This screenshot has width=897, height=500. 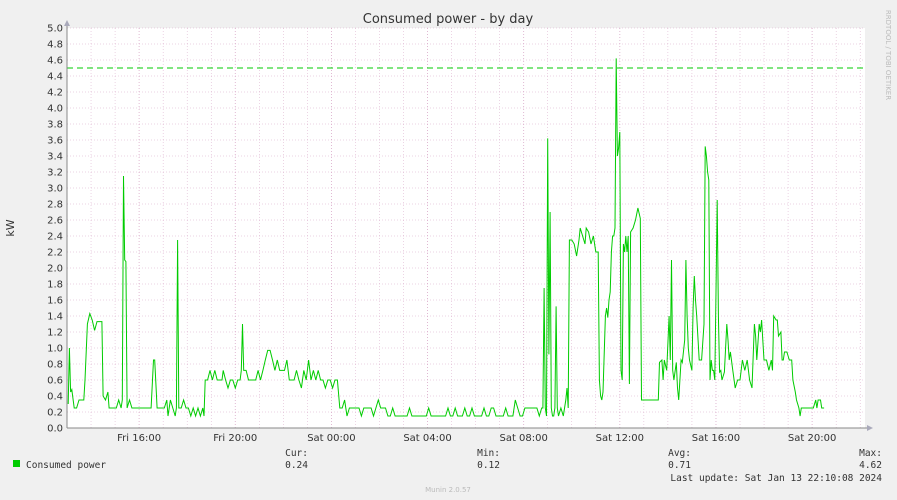 What do you see at coordinates (55, 365) in the screenshot?
I see `y-tick-label: 0.8` at bounding box center [55, 365].